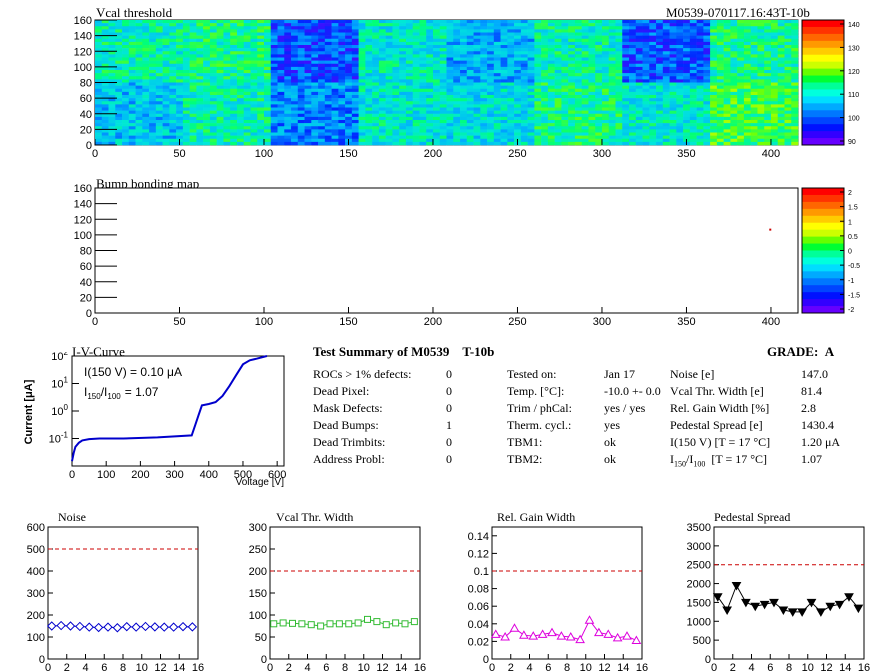 Image resolution: width=896 pixels, height=672 pixels. I want to click on iv-xlabel: Voltage [V], so click(260, 482).